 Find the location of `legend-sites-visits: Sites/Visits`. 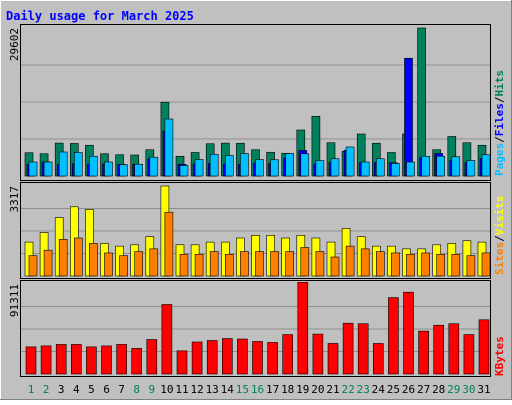

legend-sites-visits: Sites/Visits is located at coordinates (499, 236).